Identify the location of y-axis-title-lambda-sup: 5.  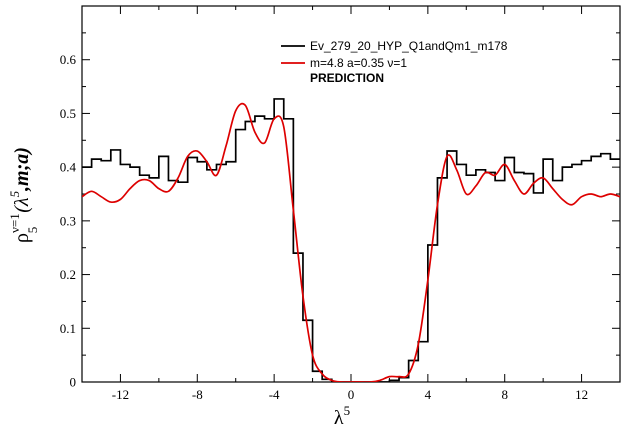
(14, 193).